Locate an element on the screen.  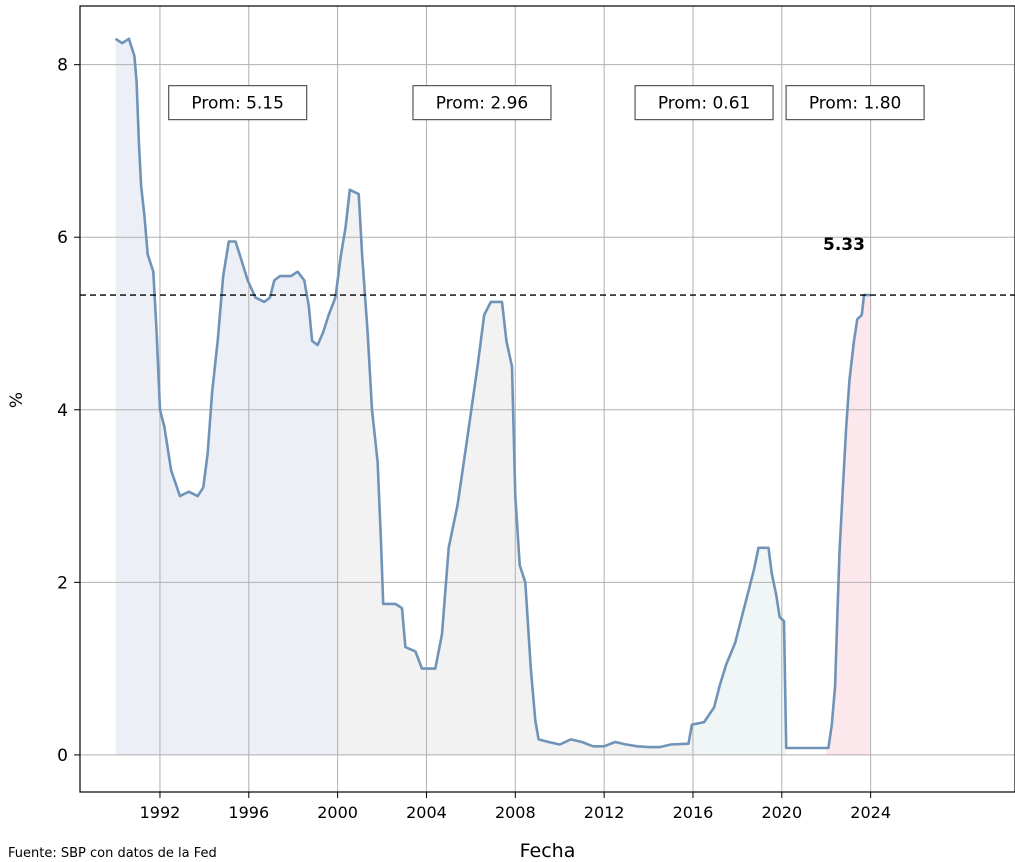
average-box-text: Prom: 1.80 is located at coordinates (855, 104).